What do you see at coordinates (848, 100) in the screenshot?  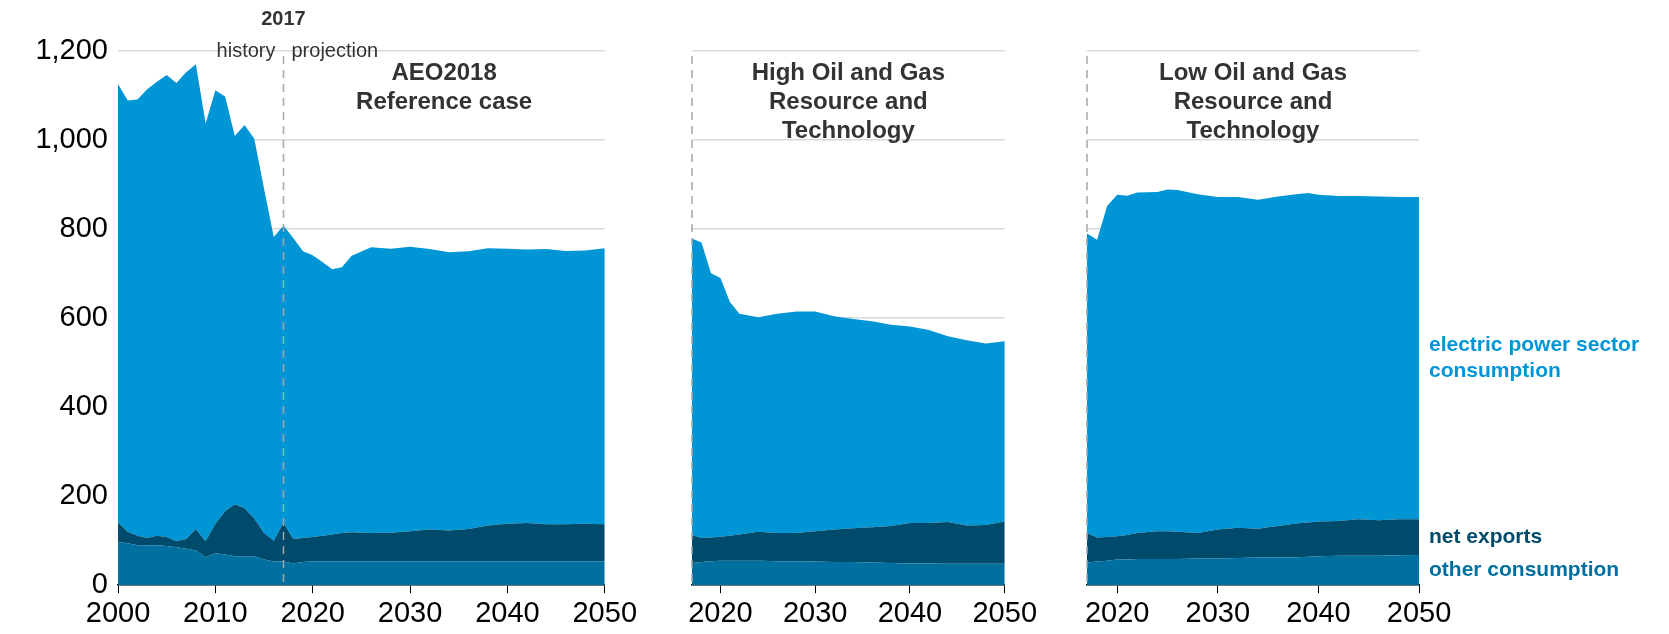 I see `text: High Oil and Gas Resource and Technology` at bounding box center [848, 100].